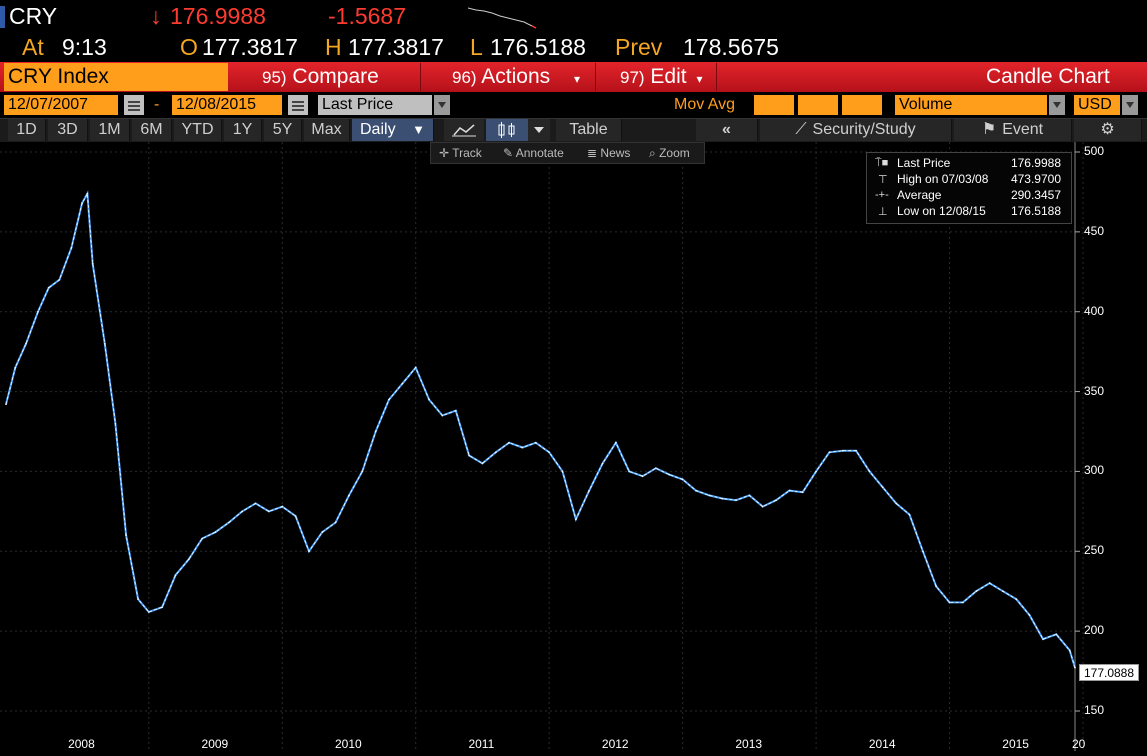  What do you see at coordinates (418, 129) in the screenshot?
I see `chevron-down-icon: ▼` at bounding box center [418, 129].